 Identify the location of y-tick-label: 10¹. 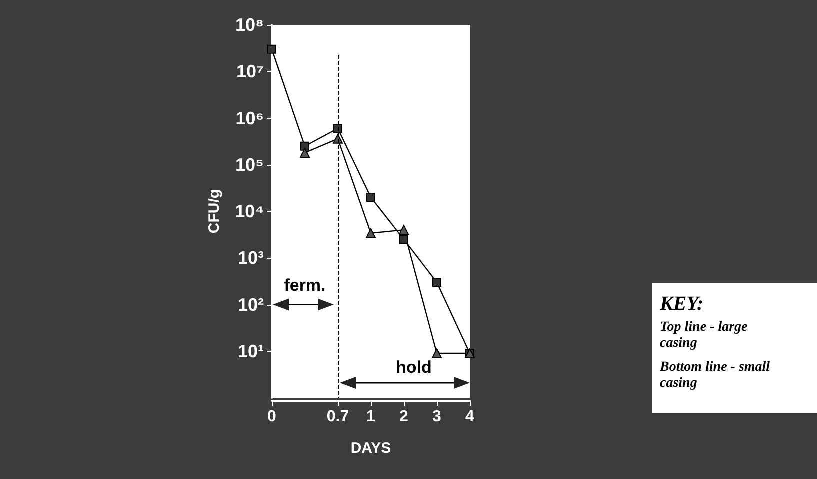
(251, 351).